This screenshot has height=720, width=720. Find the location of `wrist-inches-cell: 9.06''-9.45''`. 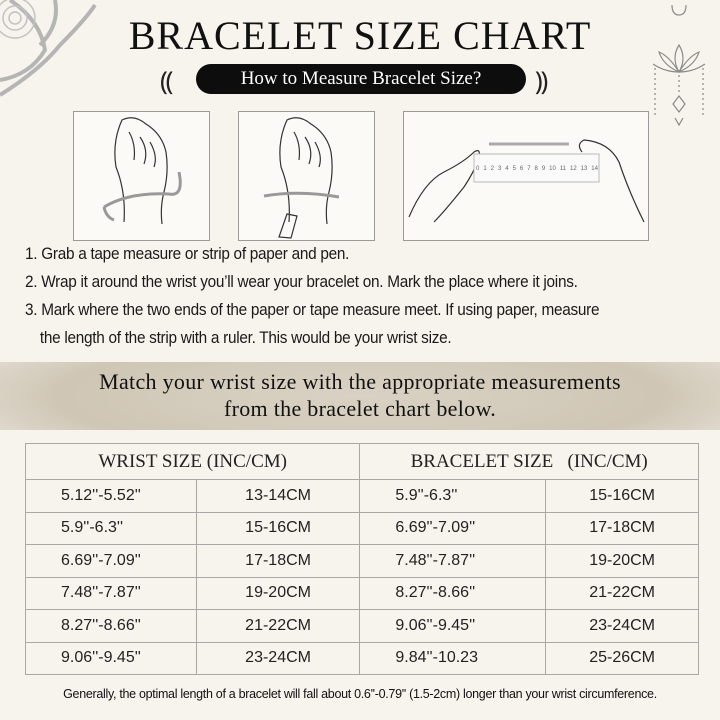

wrist-inches-cell: 9.06''-9.45'' is located at coordinates (111, 658).